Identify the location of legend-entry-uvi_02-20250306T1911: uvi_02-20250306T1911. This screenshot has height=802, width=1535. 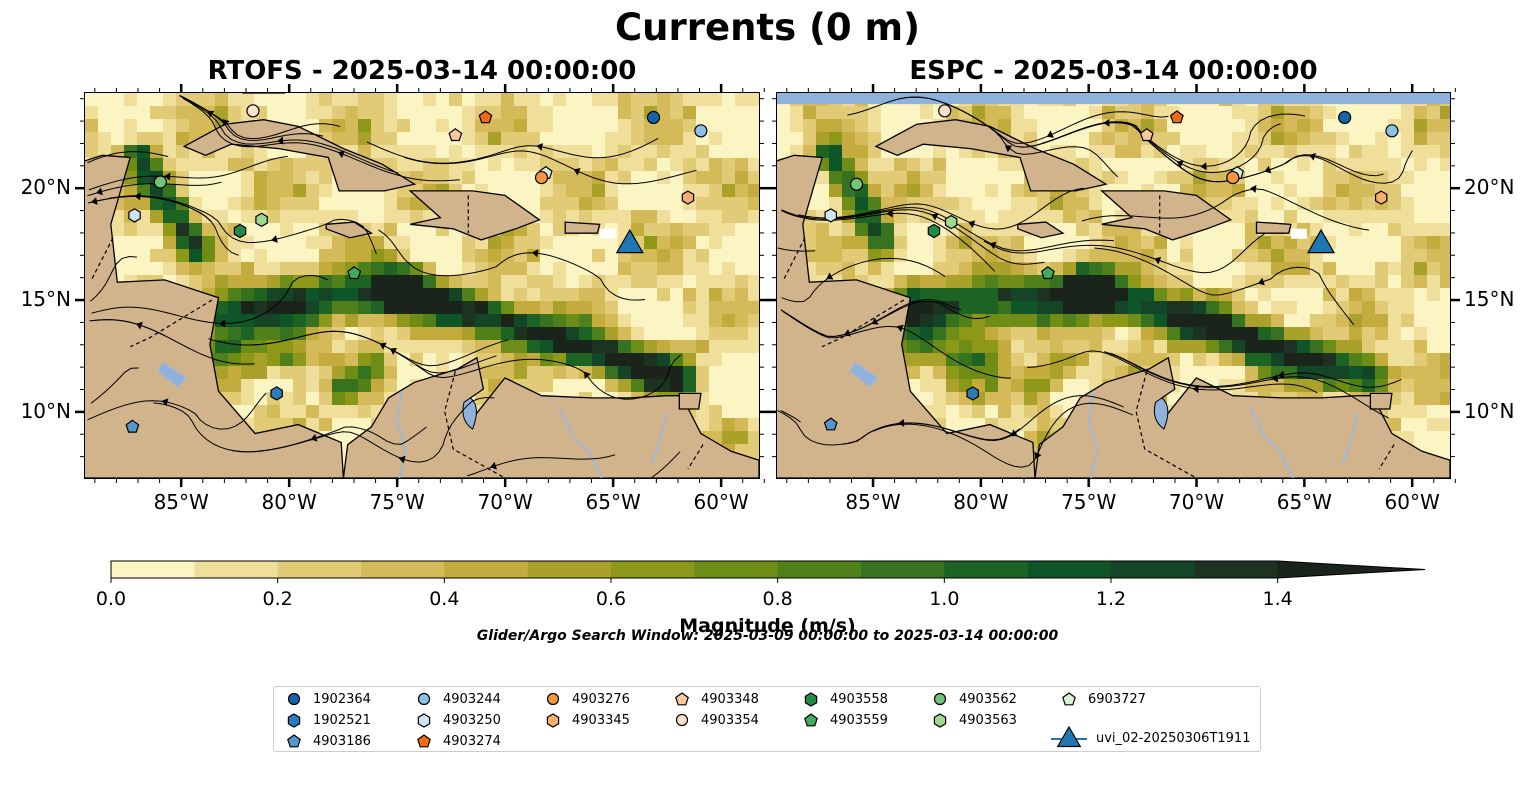
(1150, 738).